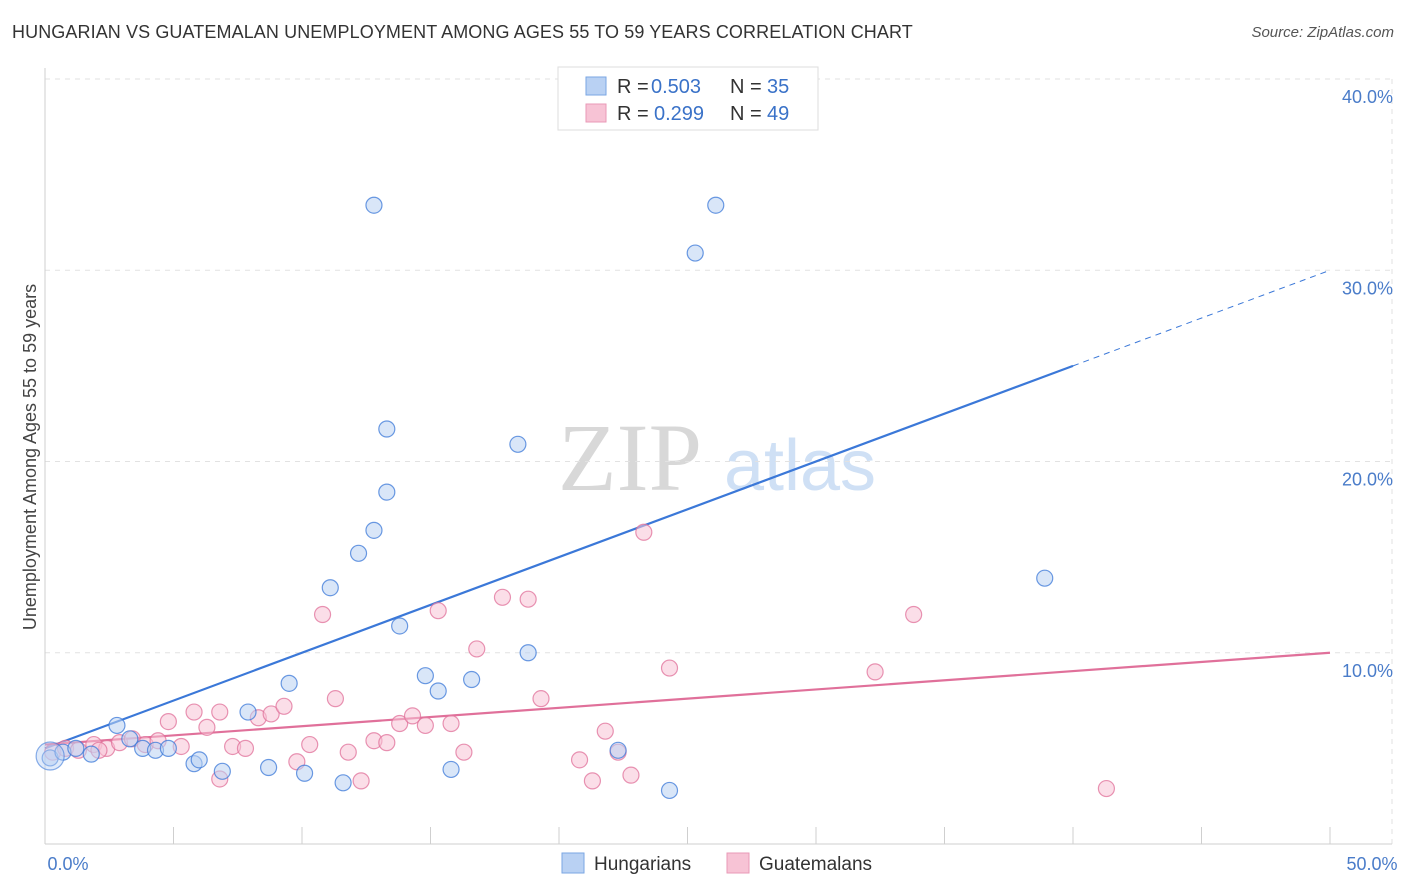 The height and width of the screenshot is (892, 1406). Describe the element at coordinates (815, 864) in the screenshot. I see `bottom-legend-label-guatemalans: Guatemalans` at that location.